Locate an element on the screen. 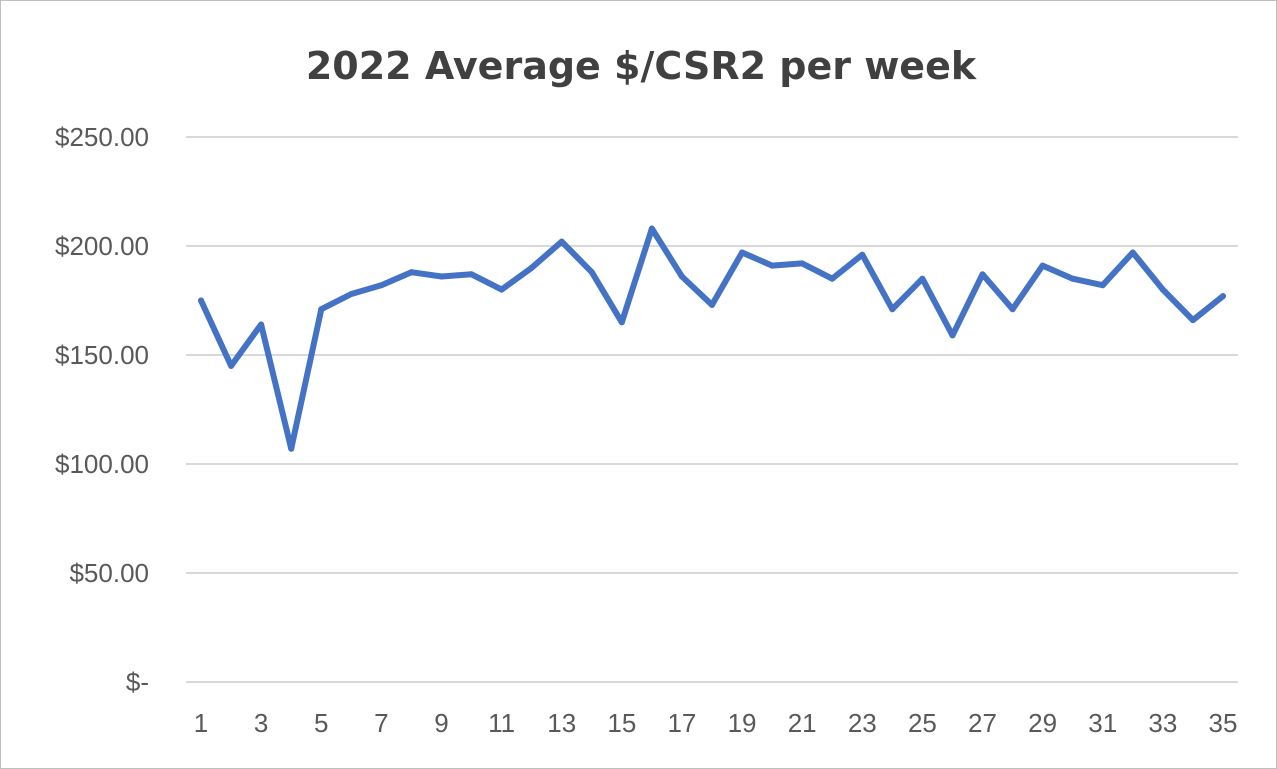 Image resolution: width=1277 pixels, height=769 pixels. y-tick-label: $- is located at coordinates (137, 682).